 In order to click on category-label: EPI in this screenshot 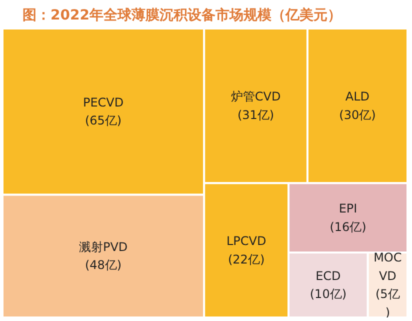, I will do `click(348, 209)`.